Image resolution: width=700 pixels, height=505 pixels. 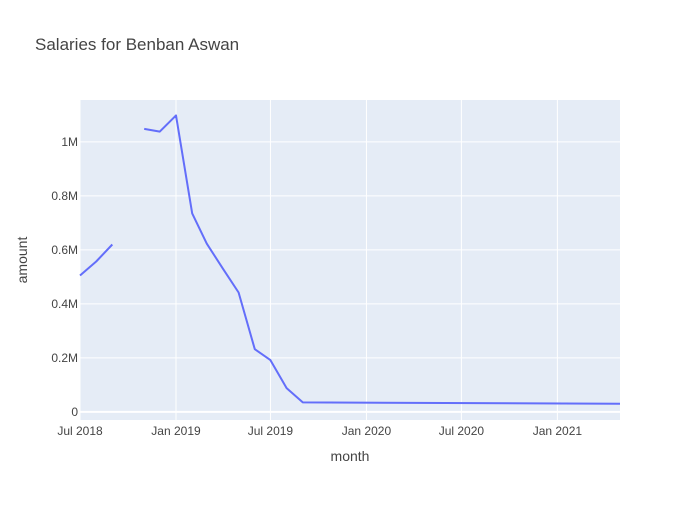 I want to click on x-tick-label: Jul 2020, so click(x=462, y=431).